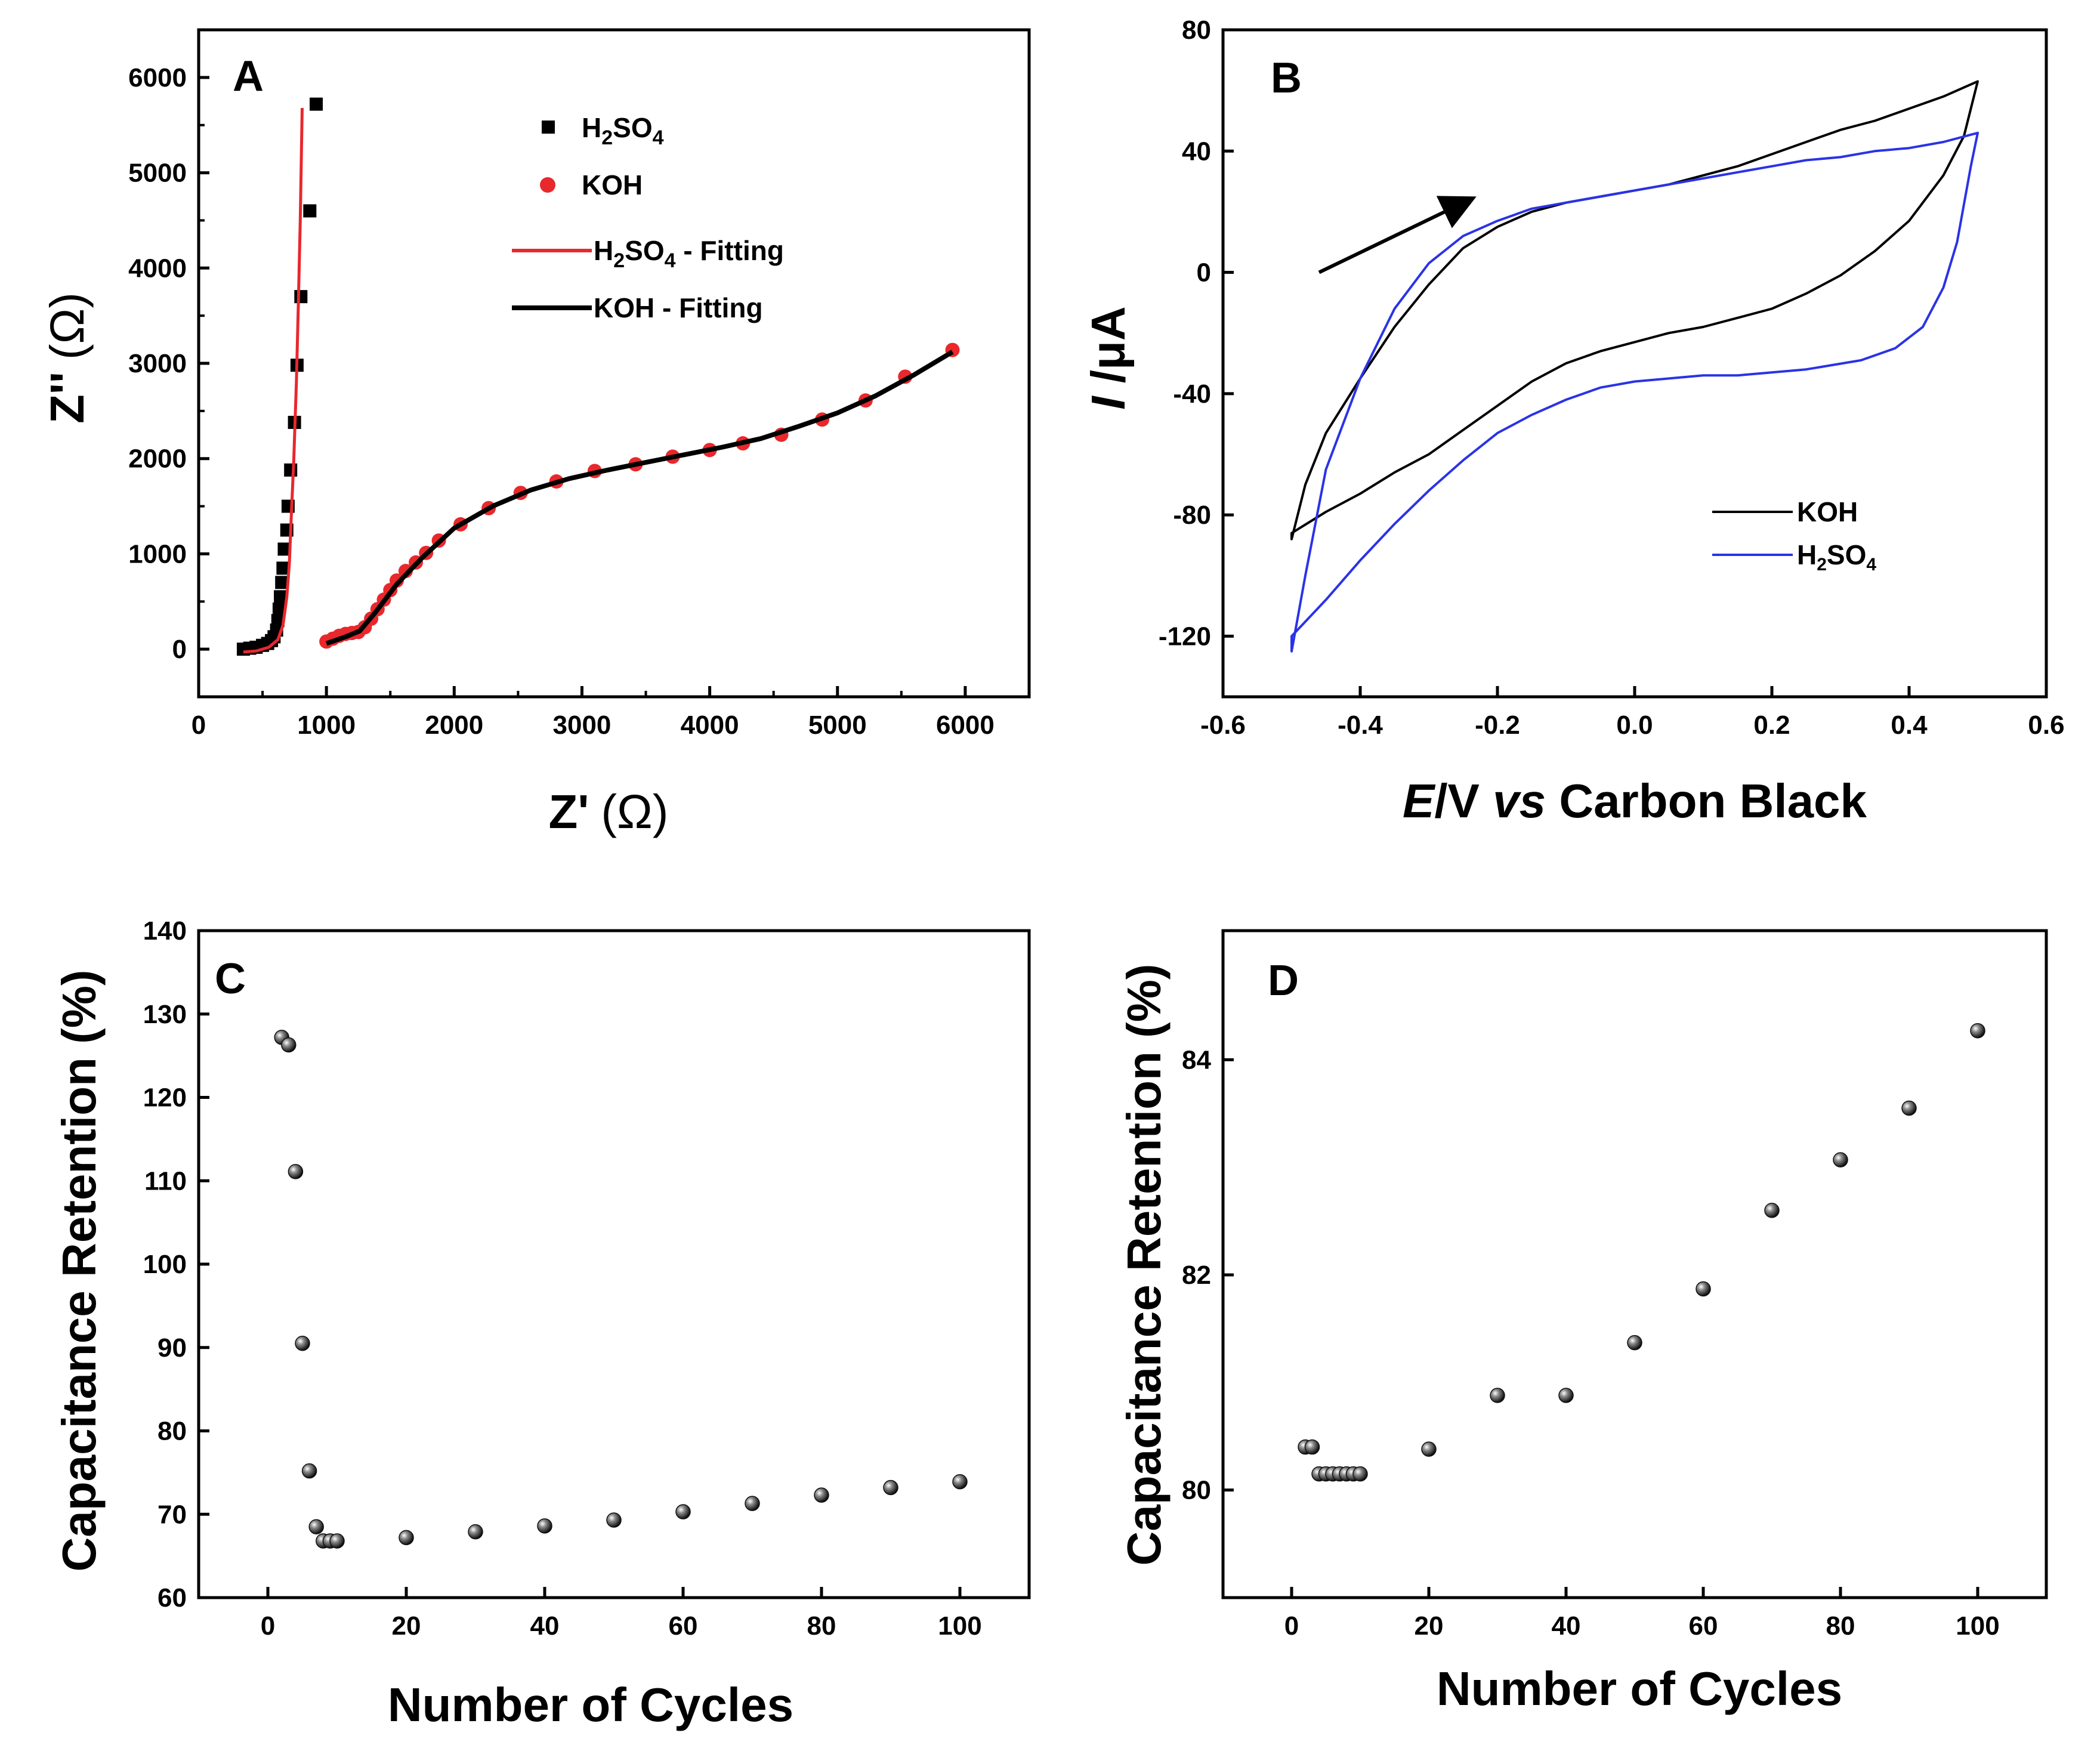  I want to click on panel-a-x-axis-title: Z' (Ω), so click(609, 811).